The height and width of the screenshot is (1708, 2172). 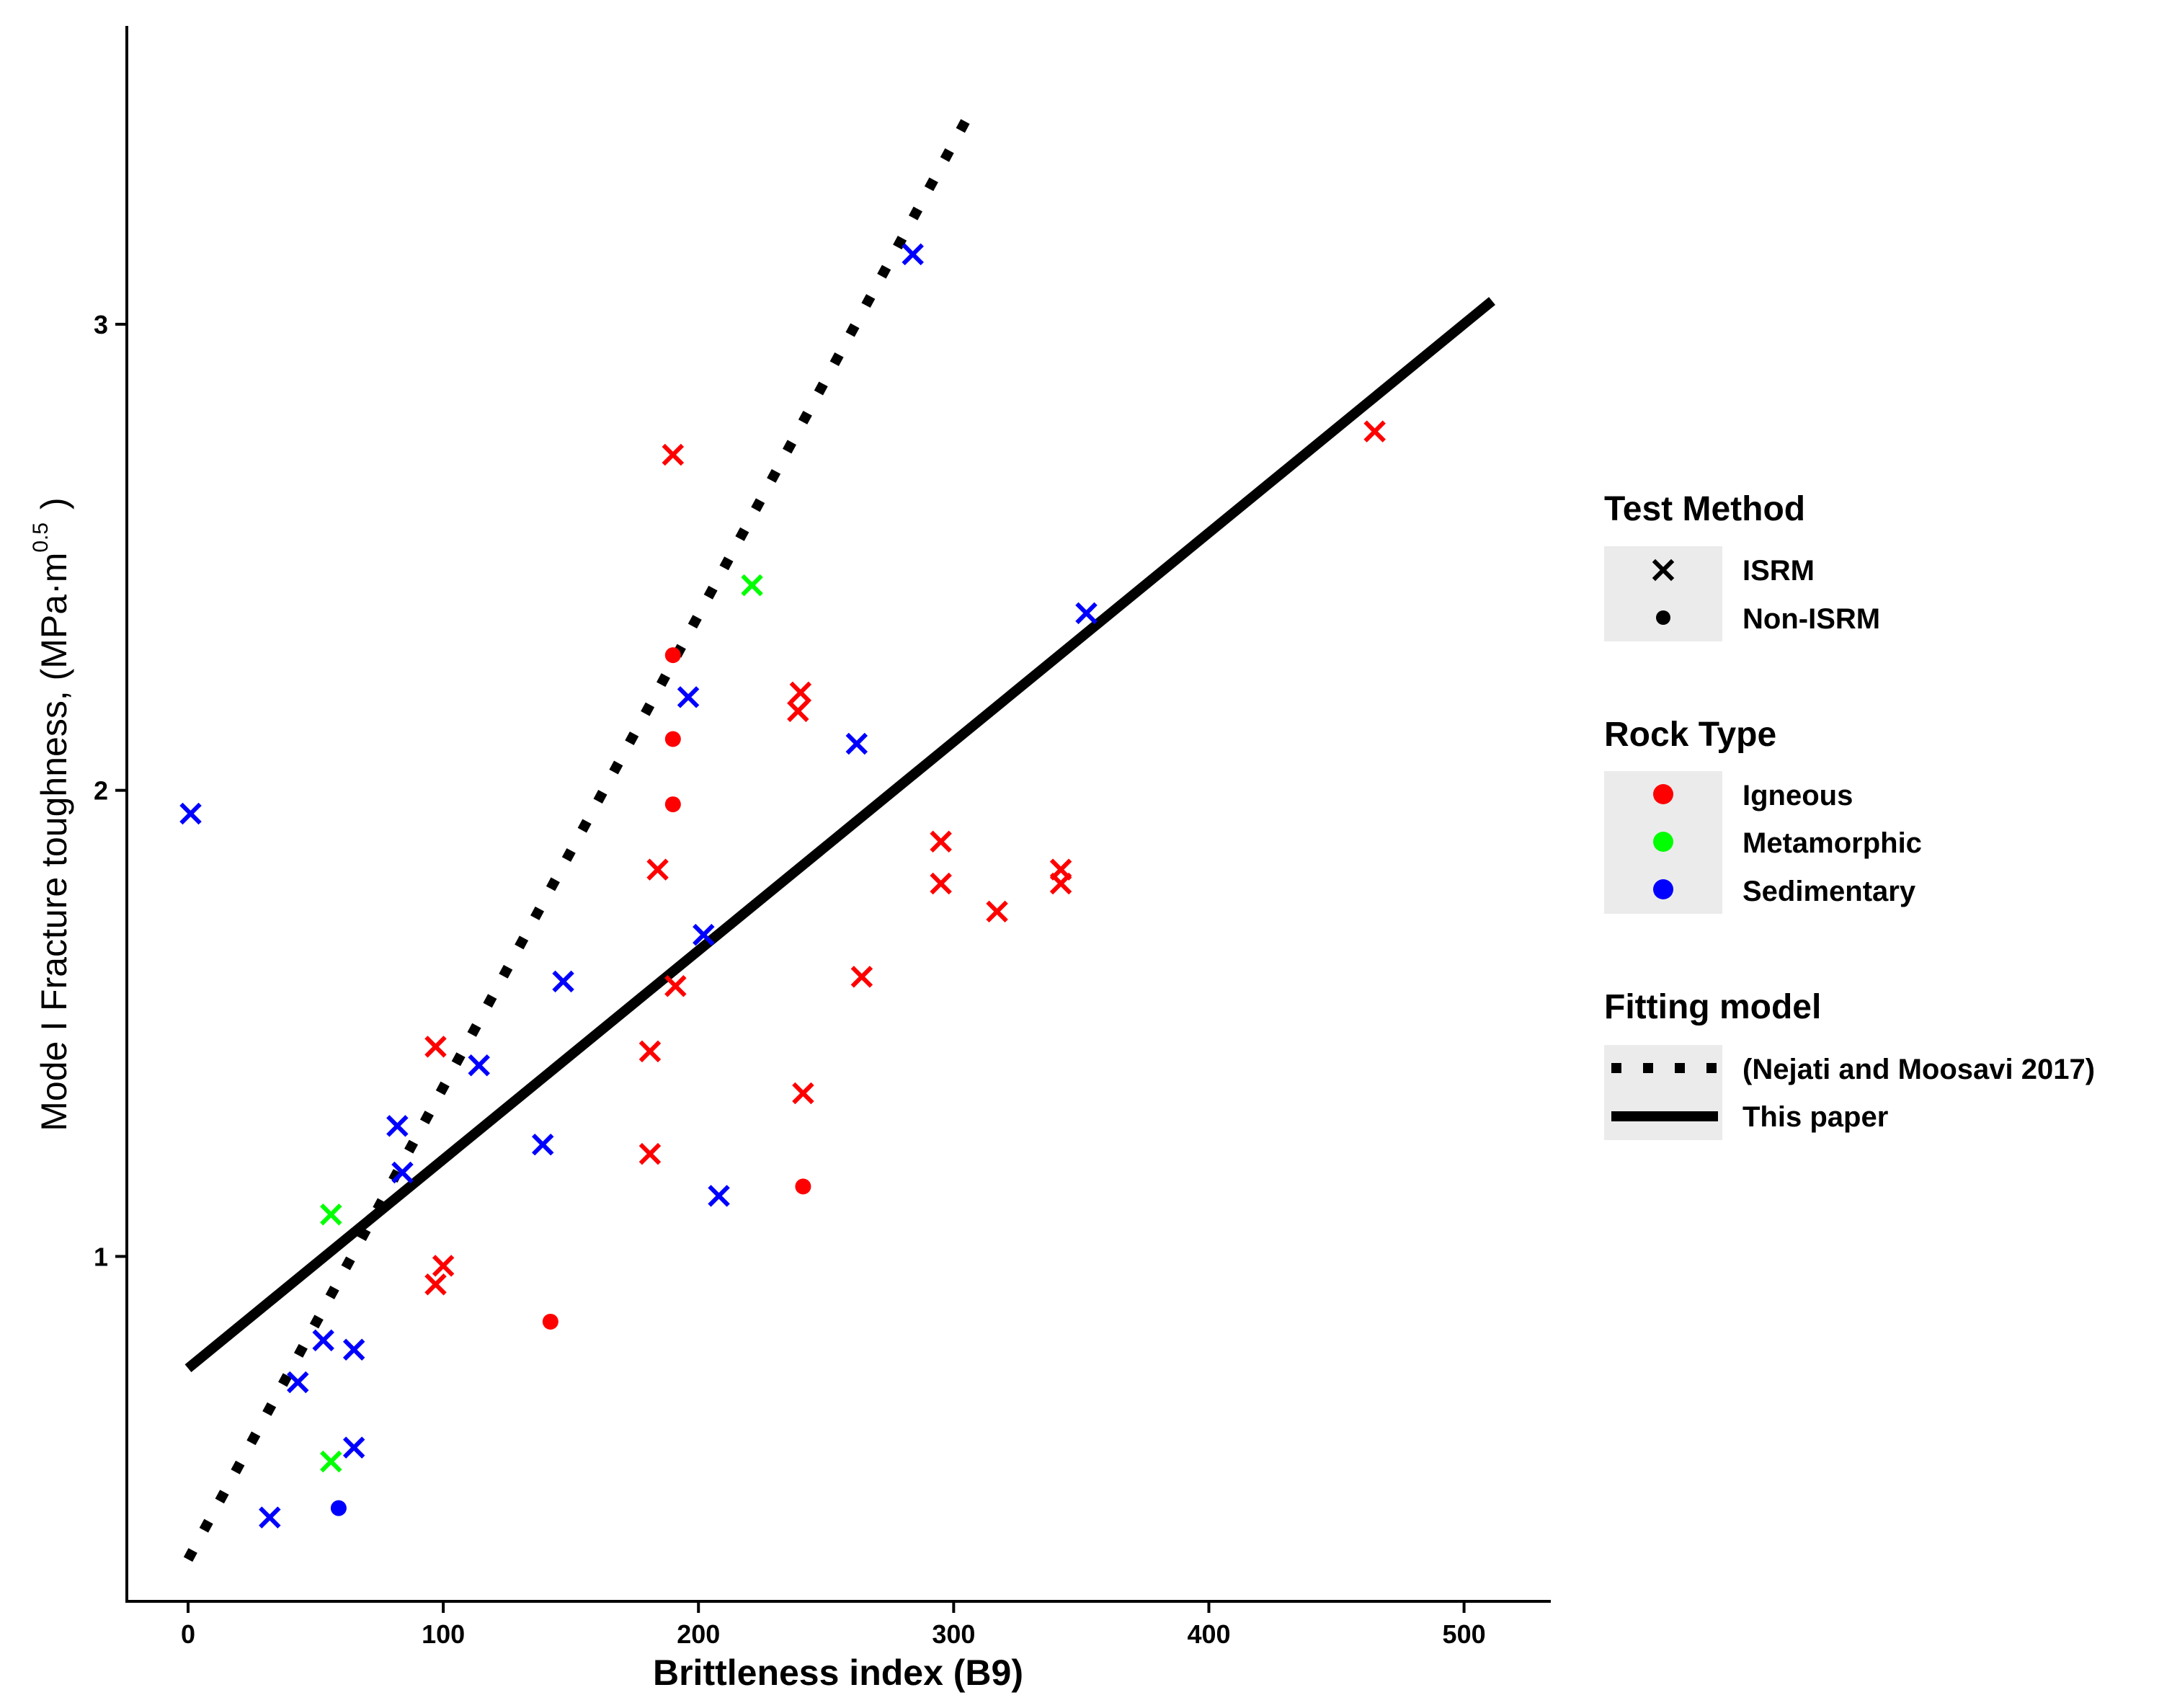 I want to click on x-tick-label: 200, so click(x=698, y=1634).